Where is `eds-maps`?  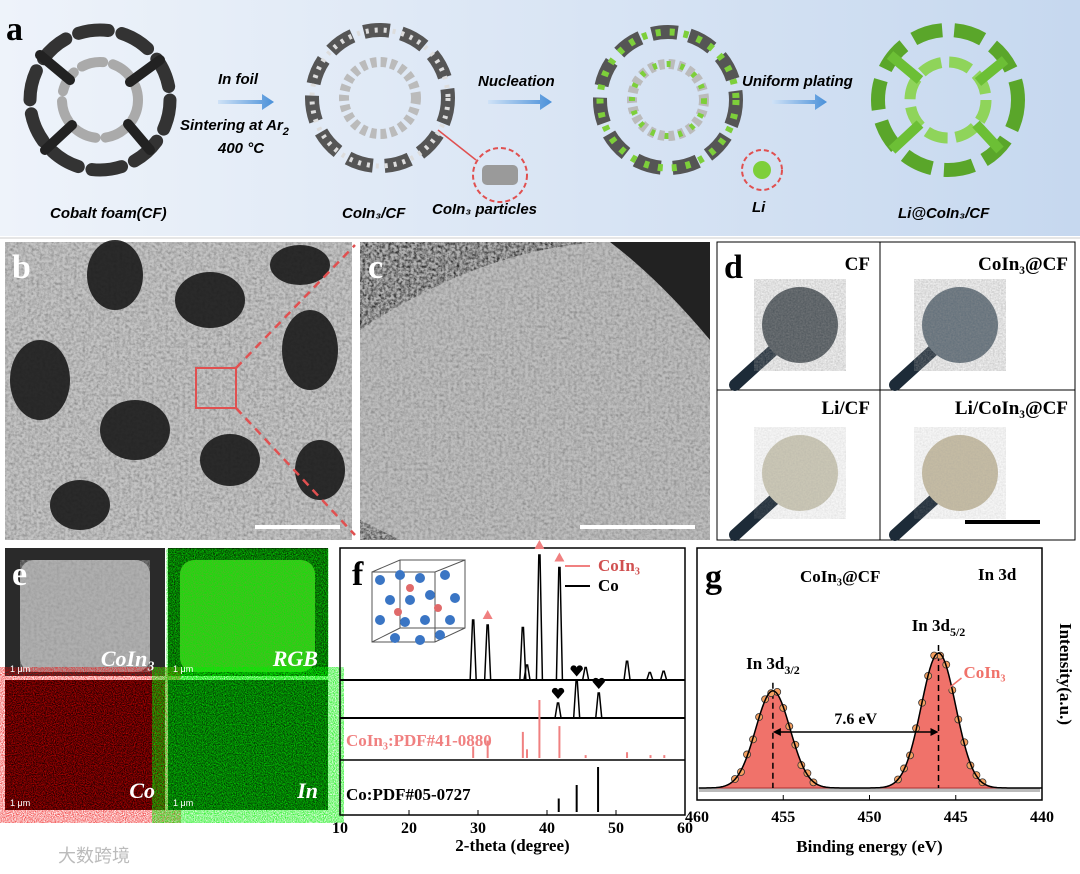
eds-maps is located at coordinates (166, 679).